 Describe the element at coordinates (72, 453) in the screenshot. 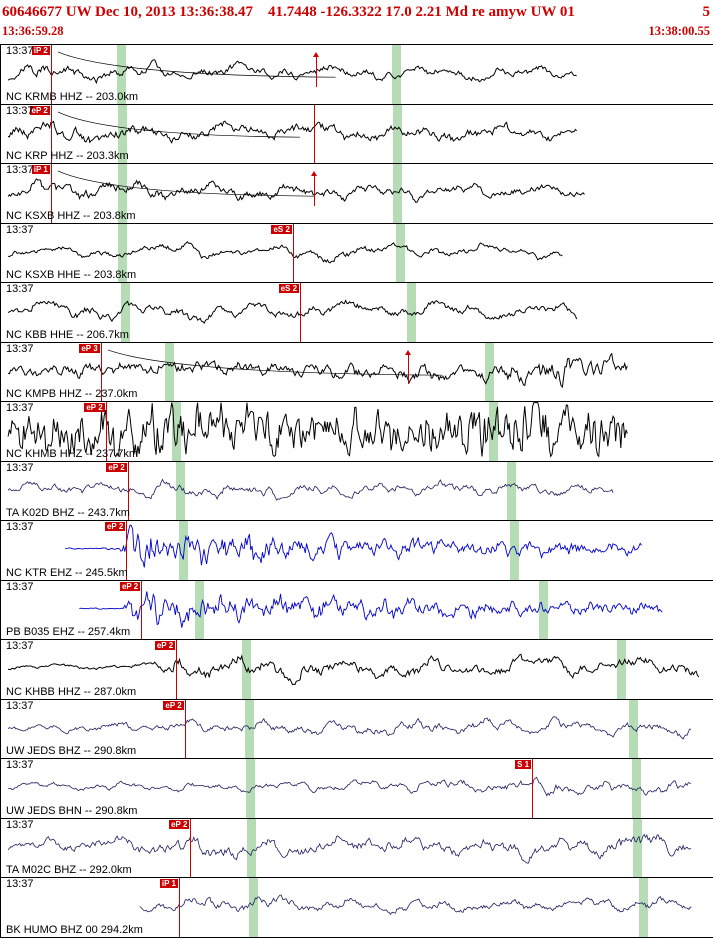

I see `trace-station-label: NC KHMB HHZ -- 237.7km` at that location.